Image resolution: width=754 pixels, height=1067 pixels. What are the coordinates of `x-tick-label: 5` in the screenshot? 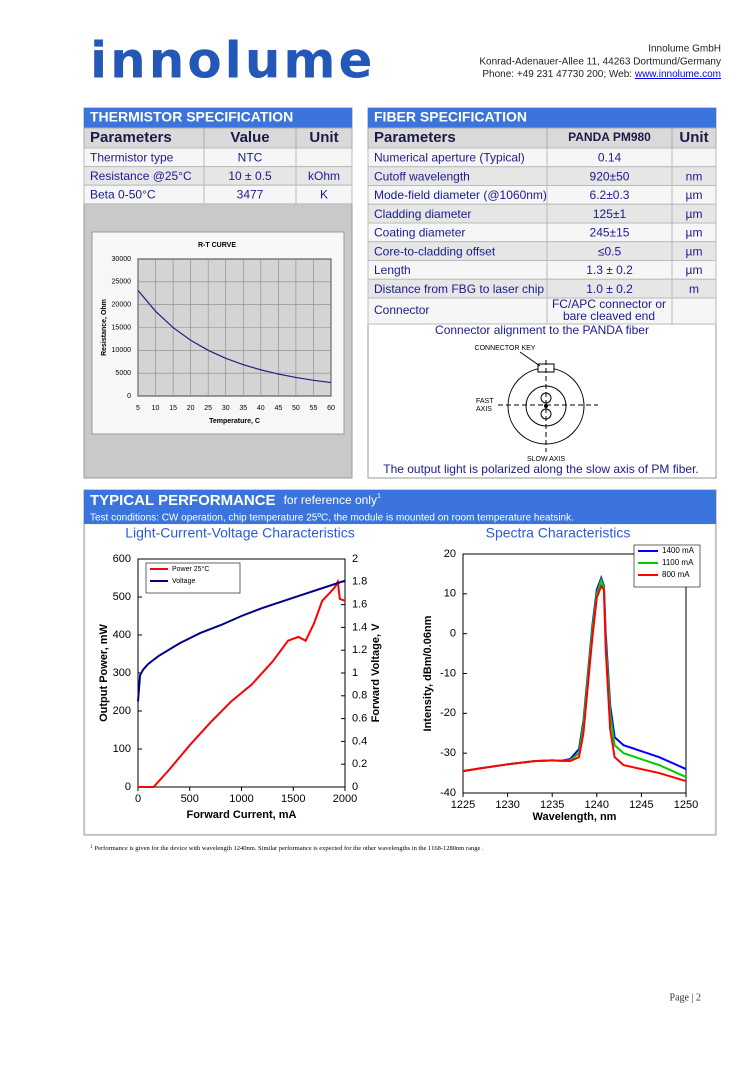 It's located at (138, 408).